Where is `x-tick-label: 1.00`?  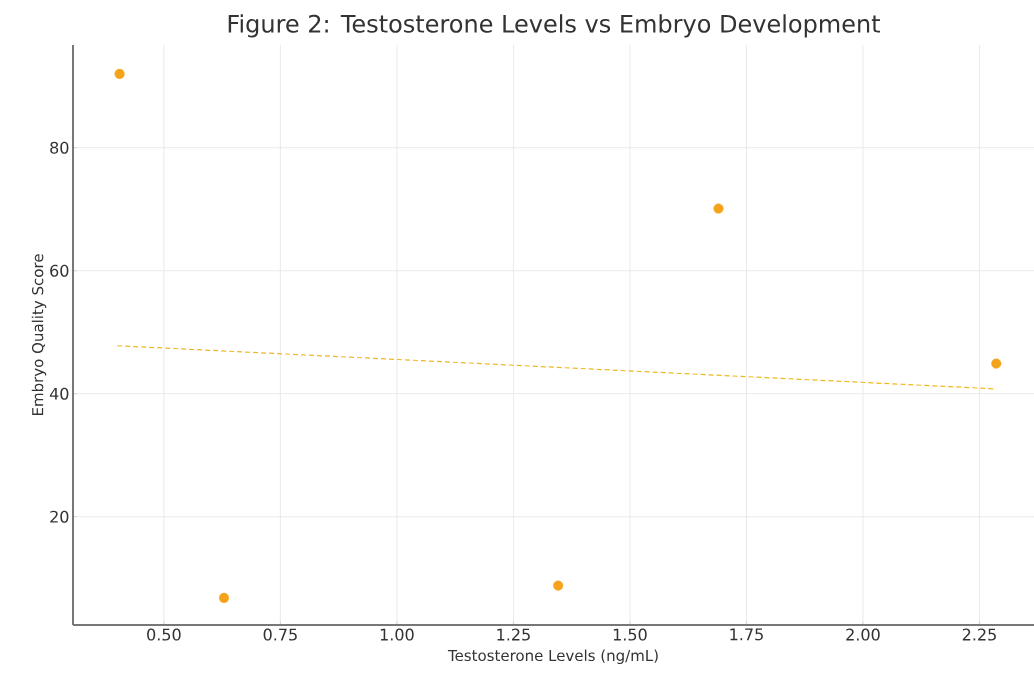 x-tick-label: 1.00 is located at coordinates (397, 634).